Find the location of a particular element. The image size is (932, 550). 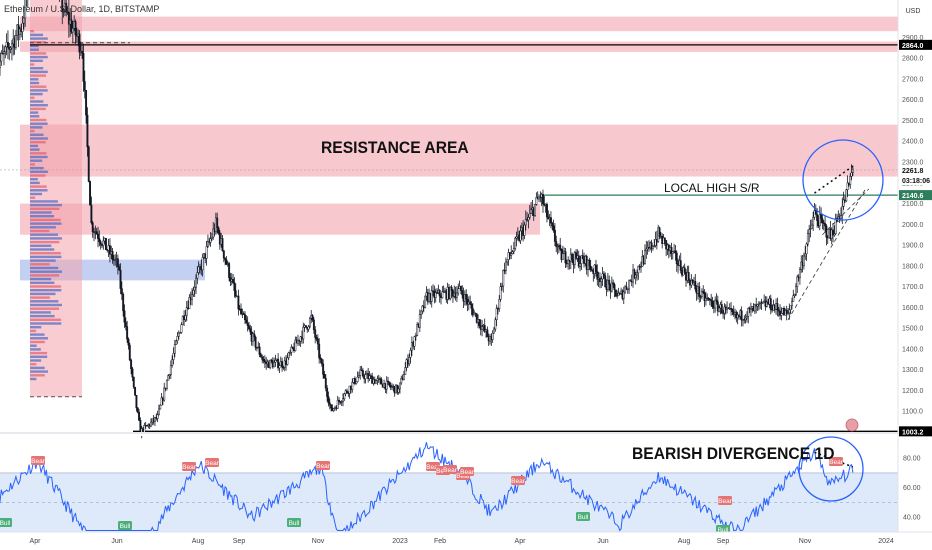

bear-signal-box is located at coordinates (518, 480).